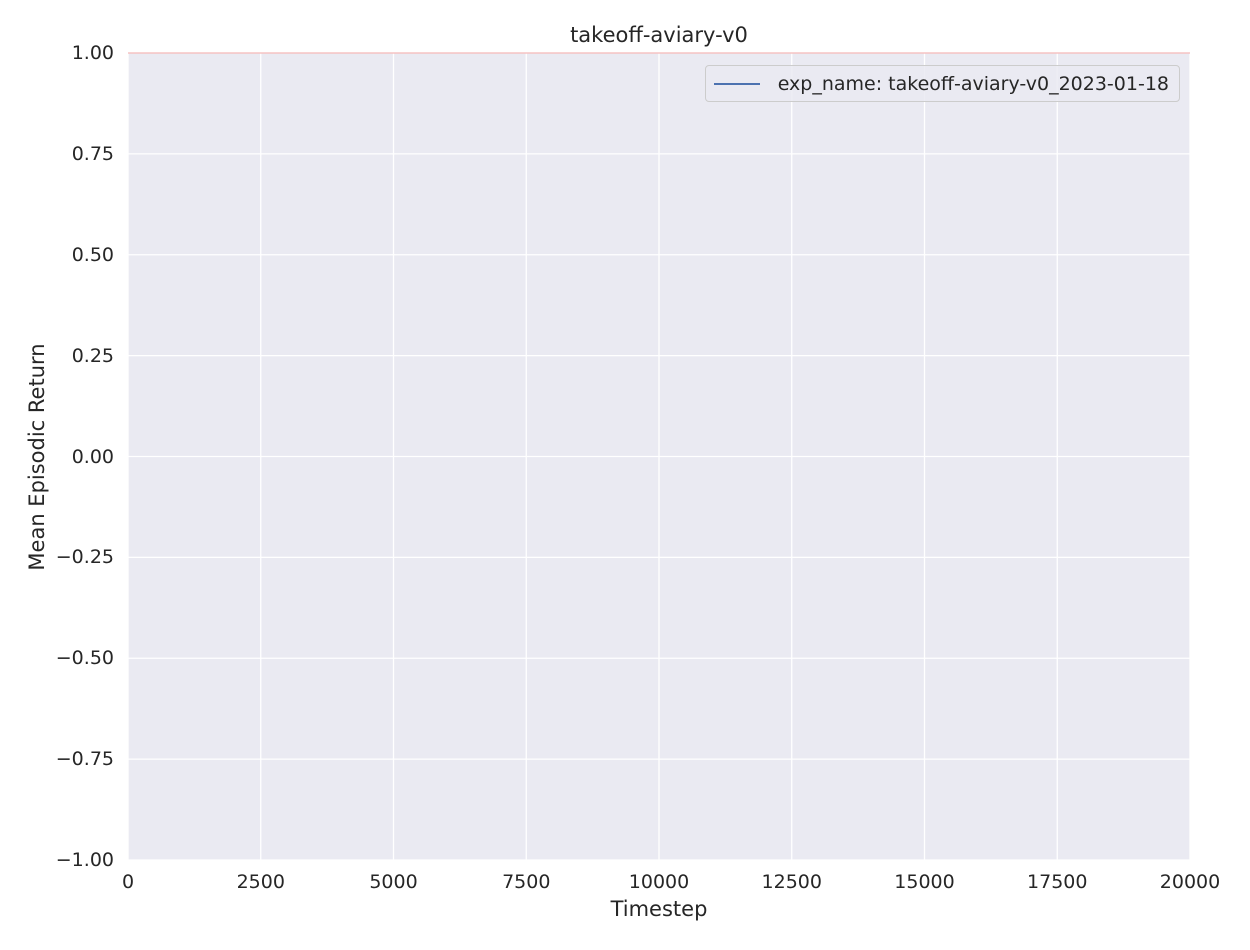 This screenshot has width=1250, height=950. What do you see at coordinates (92, 456) in the screenshot?
I see `y-tick-label: 0.00` at bounding box center [92, 456].